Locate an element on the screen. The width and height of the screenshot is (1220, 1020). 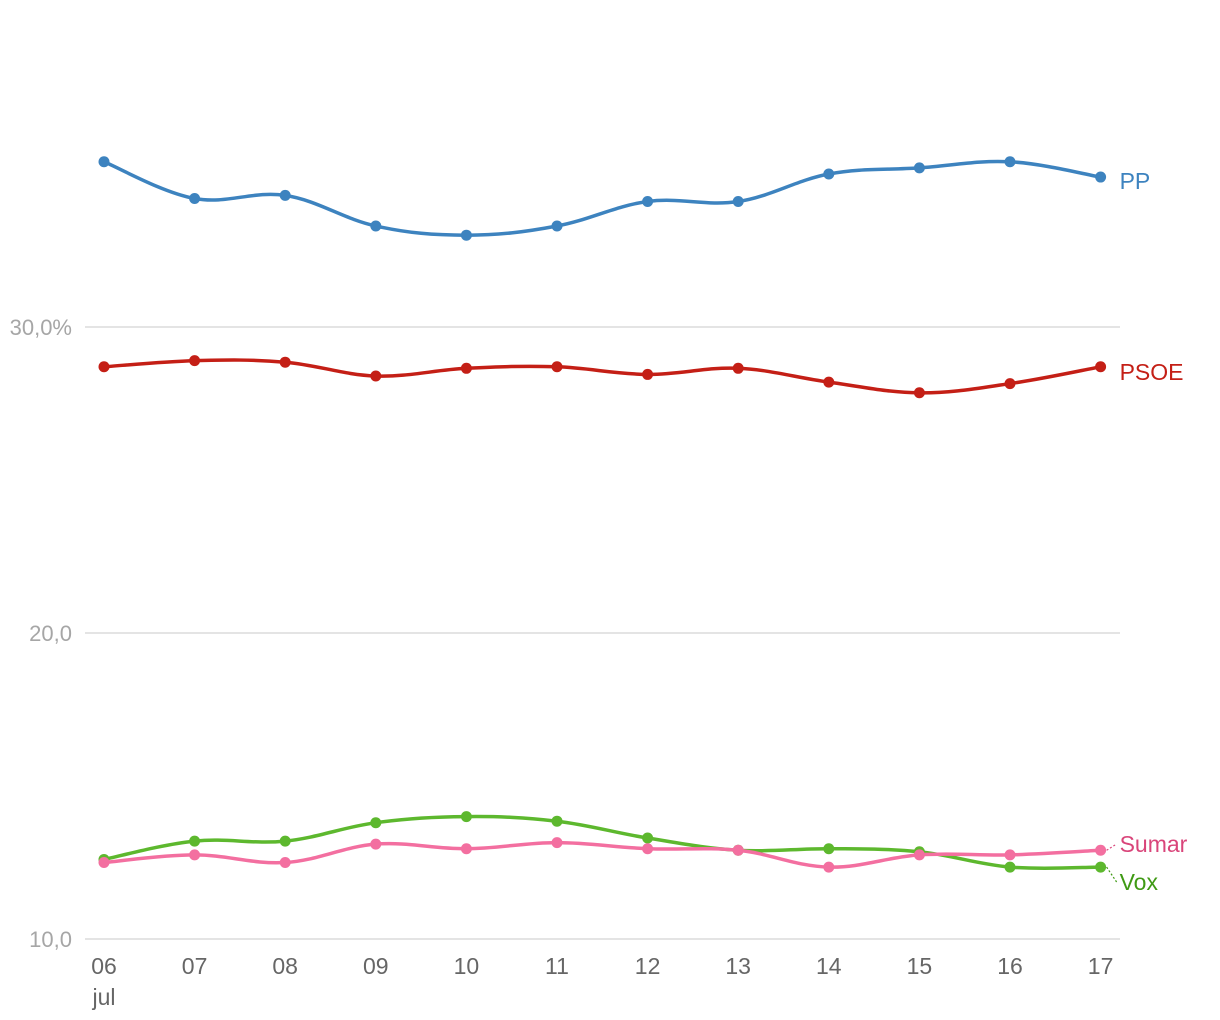
x-tick-label: 06 is located at coordinates (104, 966).